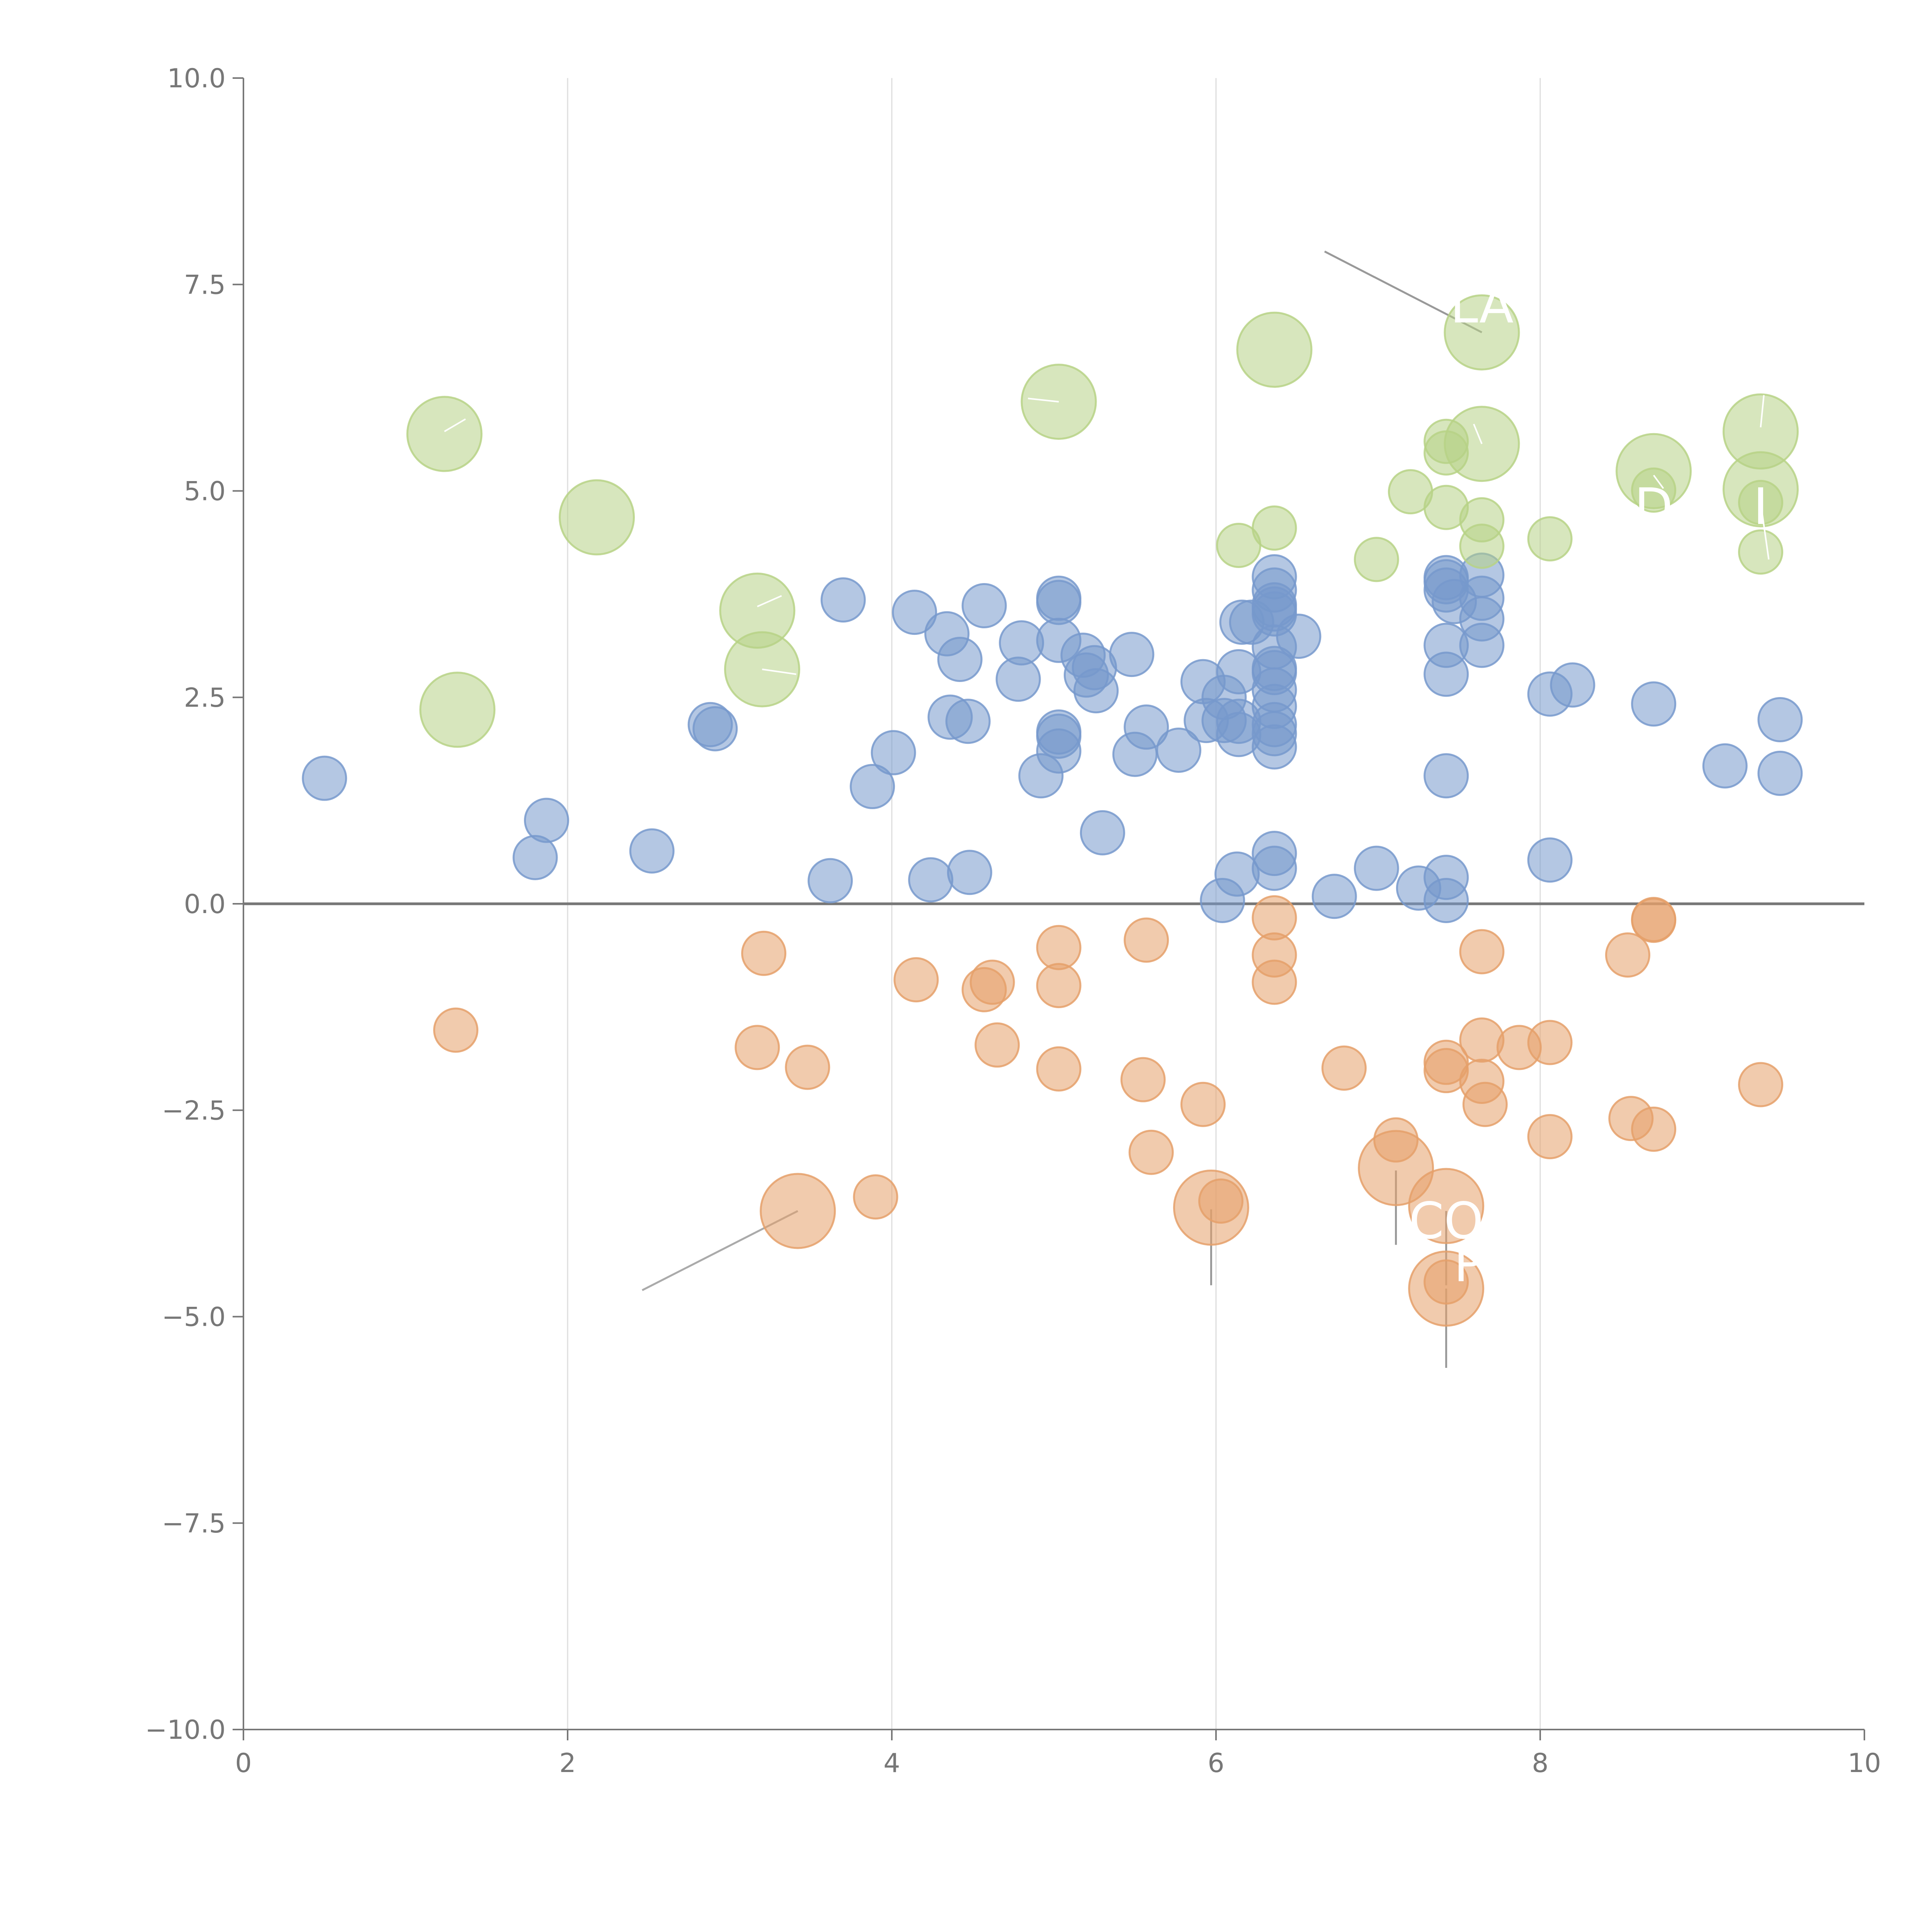  I want to click on y-tick-label: −5.0, so click(194, 1318).